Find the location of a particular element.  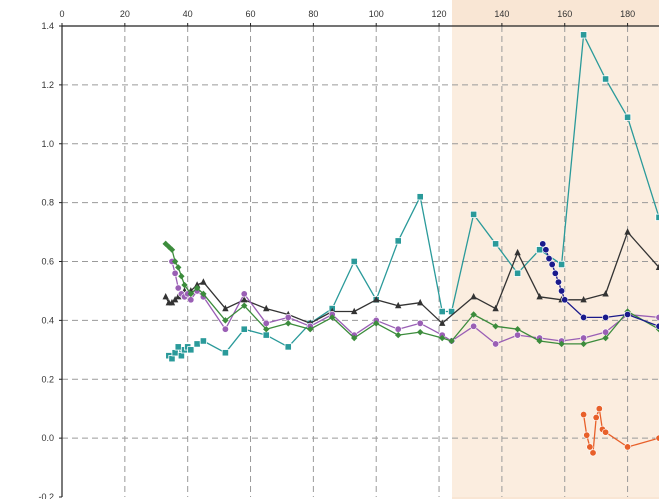

x-tick-label: 120 is located at coordinates (439, 14).